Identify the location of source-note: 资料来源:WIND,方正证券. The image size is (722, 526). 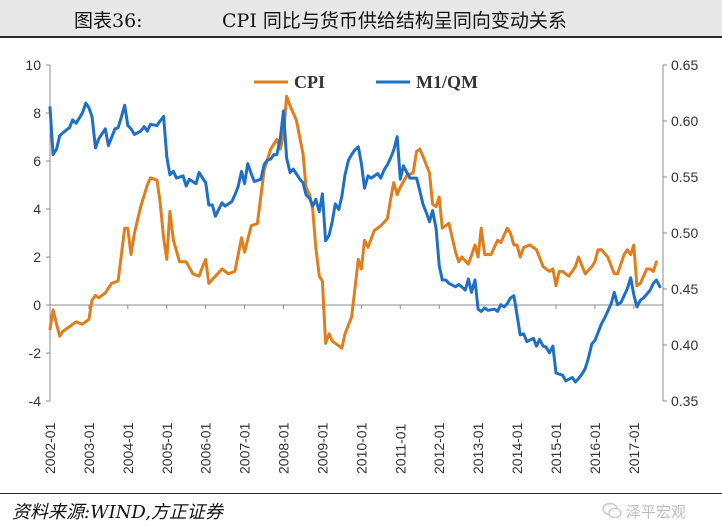
(117, 512).